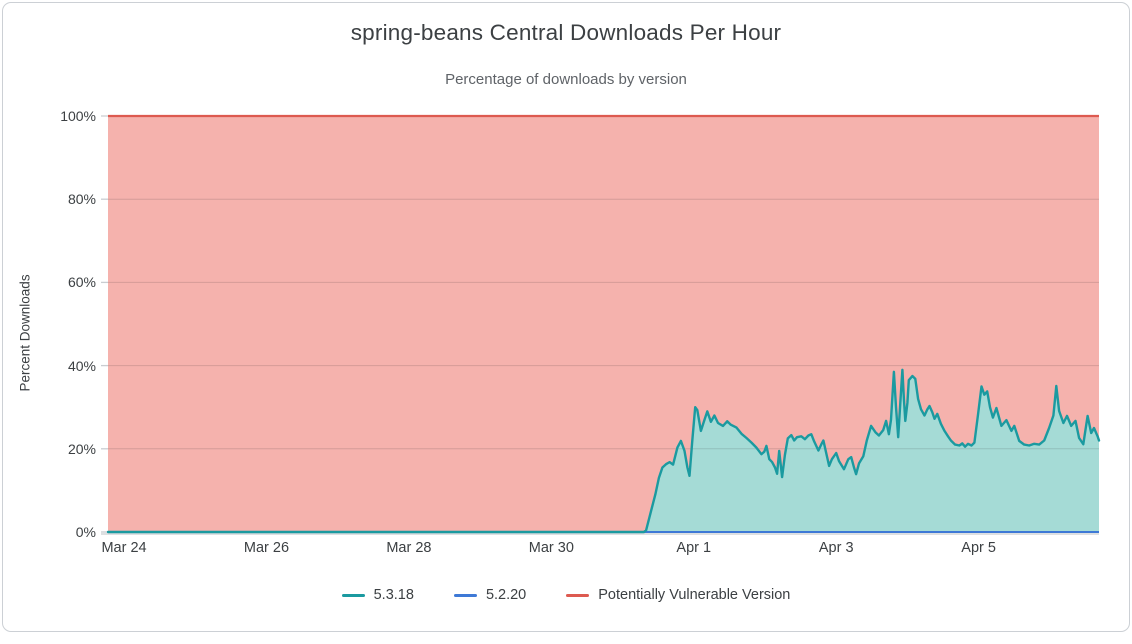 The height and width of the screenshot is (644, 1132). What do you see at coordinates (409, 548) in the screenshot?
I see `x-tick-label: Mar 28` at bounding box center [409, 548].